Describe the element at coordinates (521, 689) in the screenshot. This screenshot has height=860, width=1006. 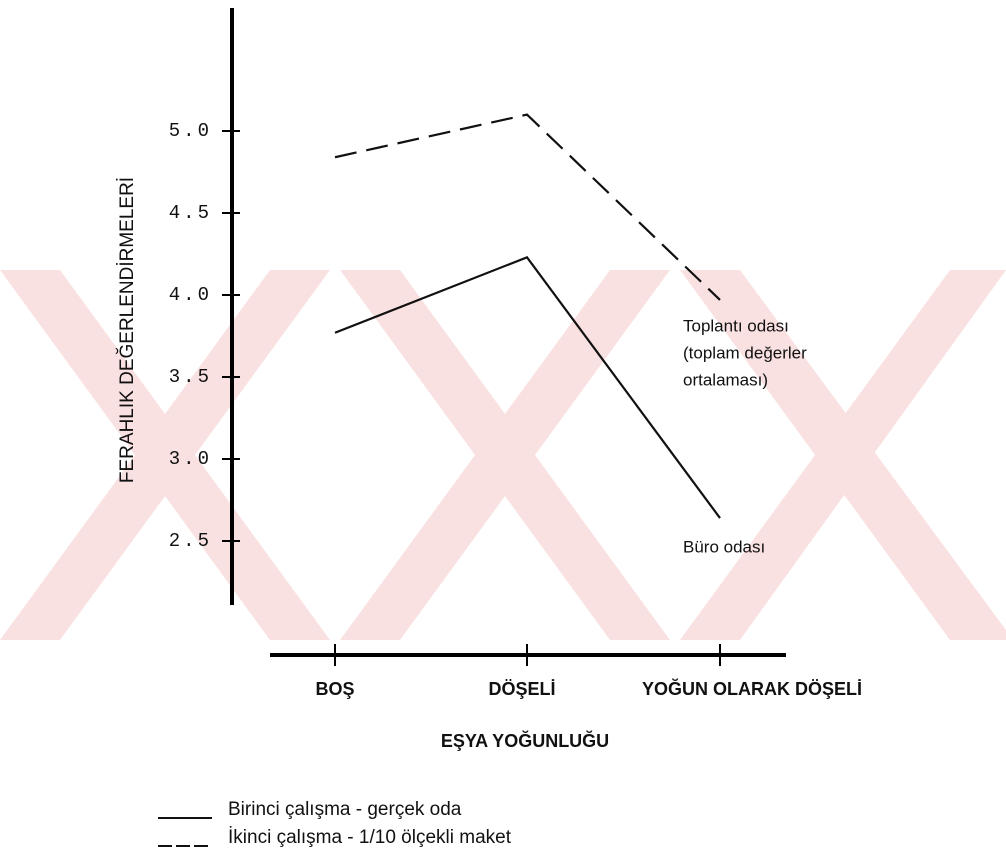
I see `x-tick-label: DÖŞELİ` at that location.